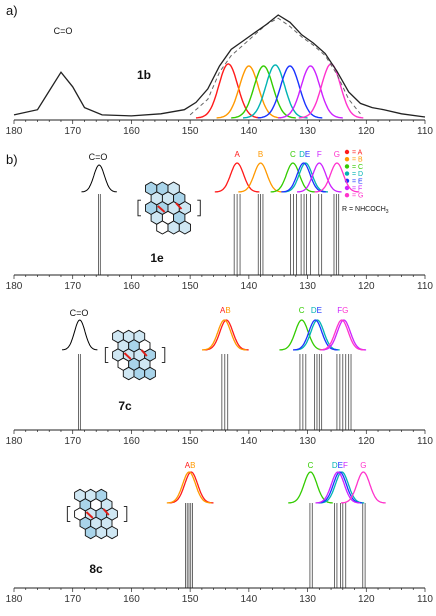 The image size is (436, 616). I want to click on molecule-1e-structure, so click(169, 208).